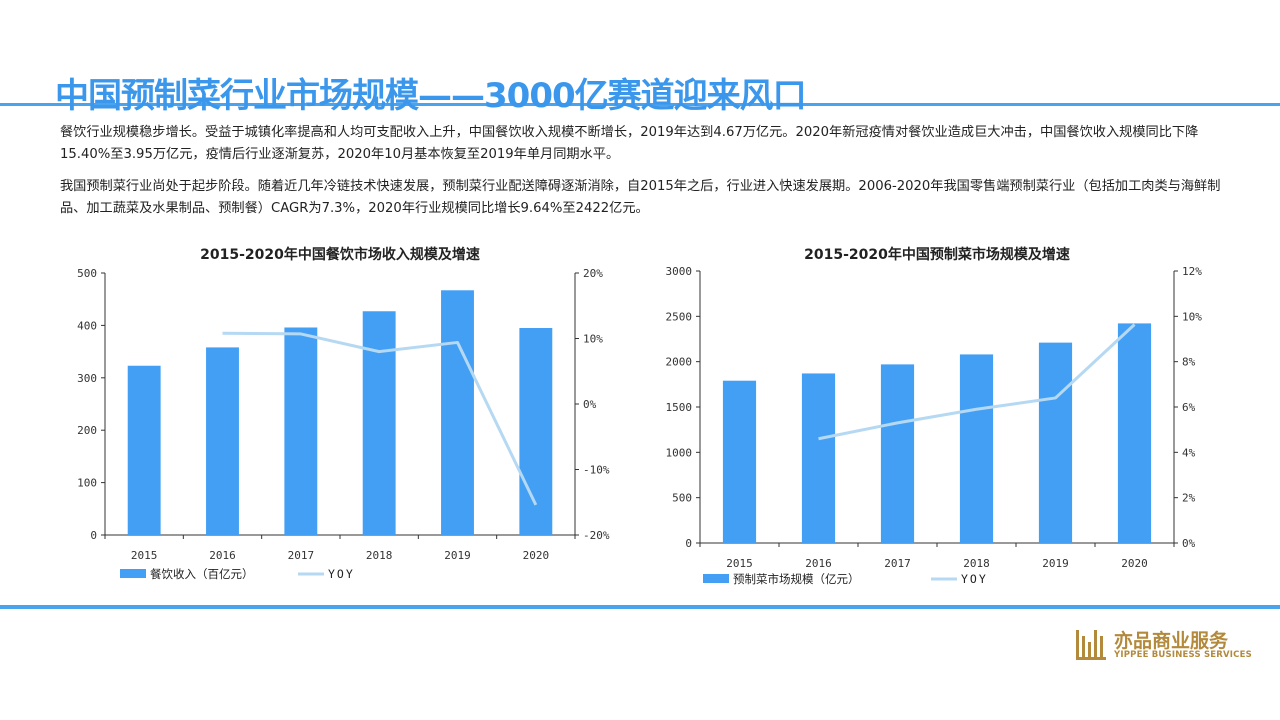  What do you see at coordinates (596, 470) in the screenshot?
I see `y-tick-label-right: -10%` at bounding box center [596, 470].